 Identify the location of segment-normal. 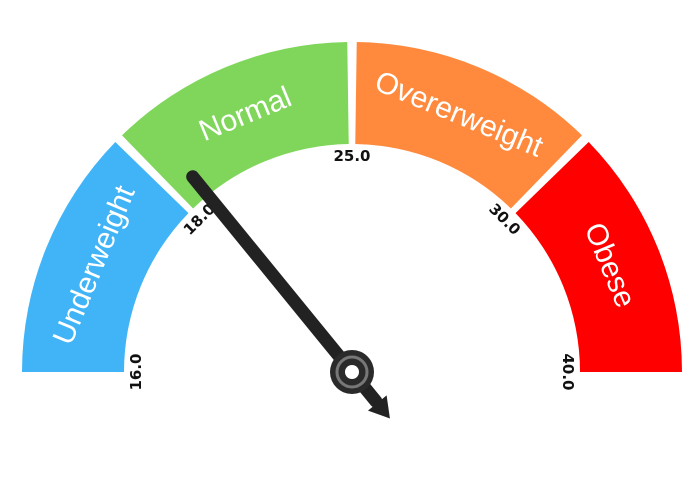
(235, 125).